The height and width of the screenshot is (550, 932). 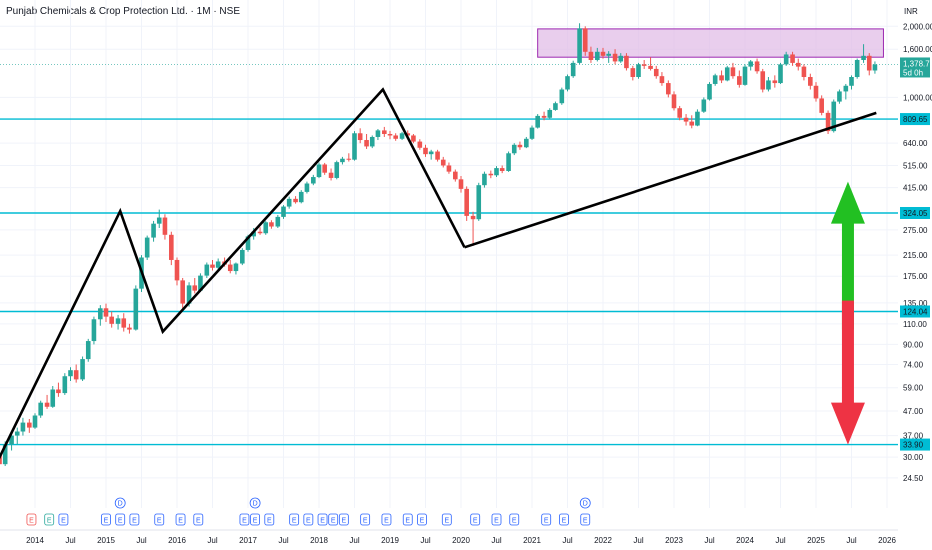 I want to click on dividend-marker-label: D, so click(x=120, y=504).